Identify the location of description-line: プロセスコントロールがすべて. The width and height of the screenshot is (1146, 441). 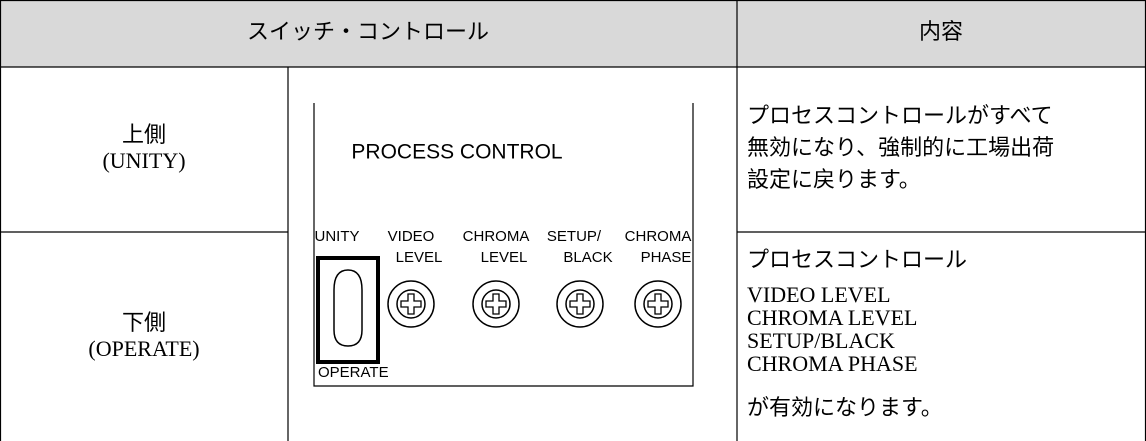
(900, 115).